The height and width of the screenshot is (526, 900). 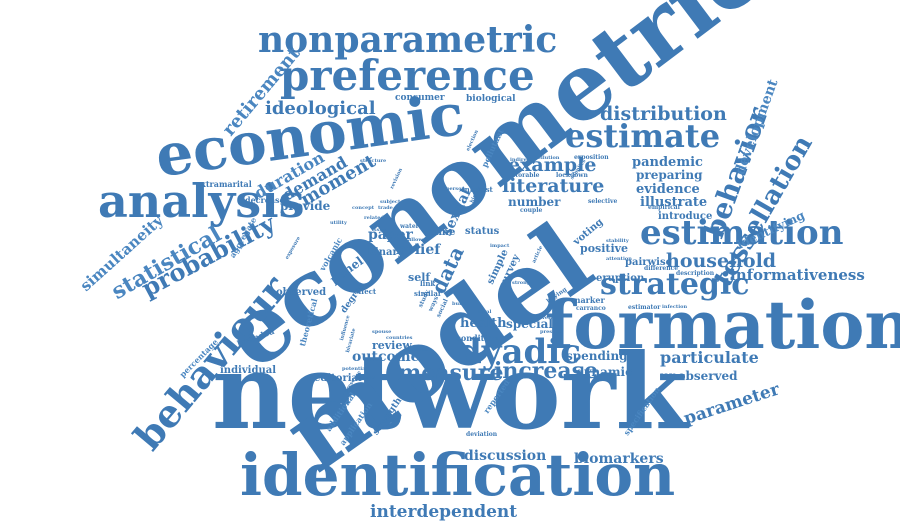 I want to click on word-utility: utility, so click(x=338, y=223).